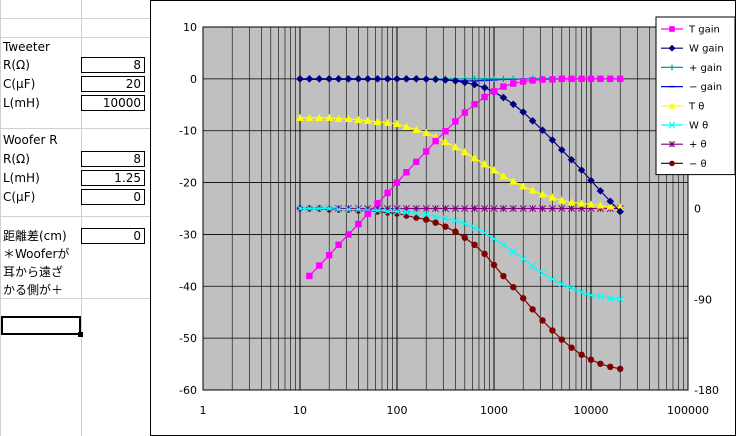 This screenshot has height=436, width=736. Describe the element at coordinates (188, 390) in the screenshot. I see `y-tick-label: -60` at that location.